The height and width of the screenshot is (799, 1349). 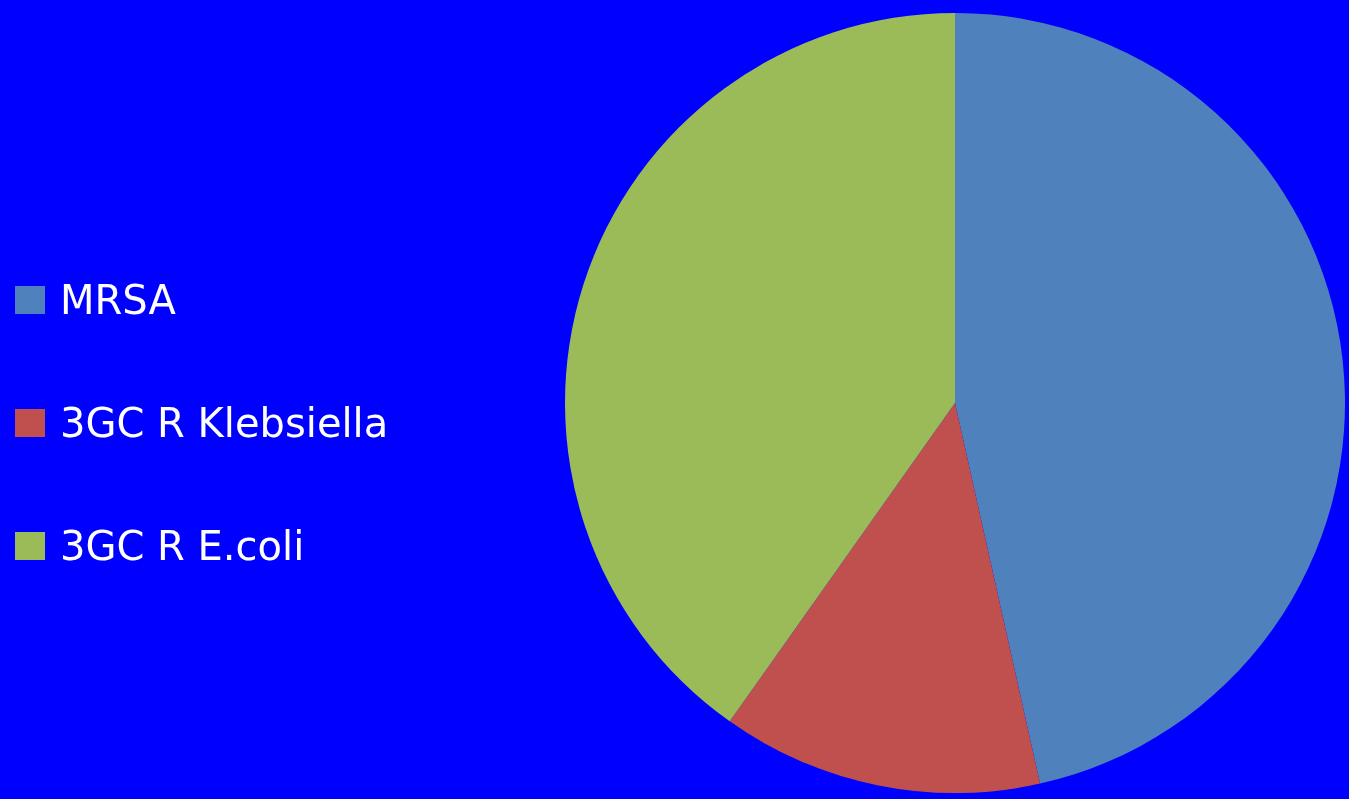 I want to click on legend-label: 3GC R Klebsiella, so click(x=224, y=423).